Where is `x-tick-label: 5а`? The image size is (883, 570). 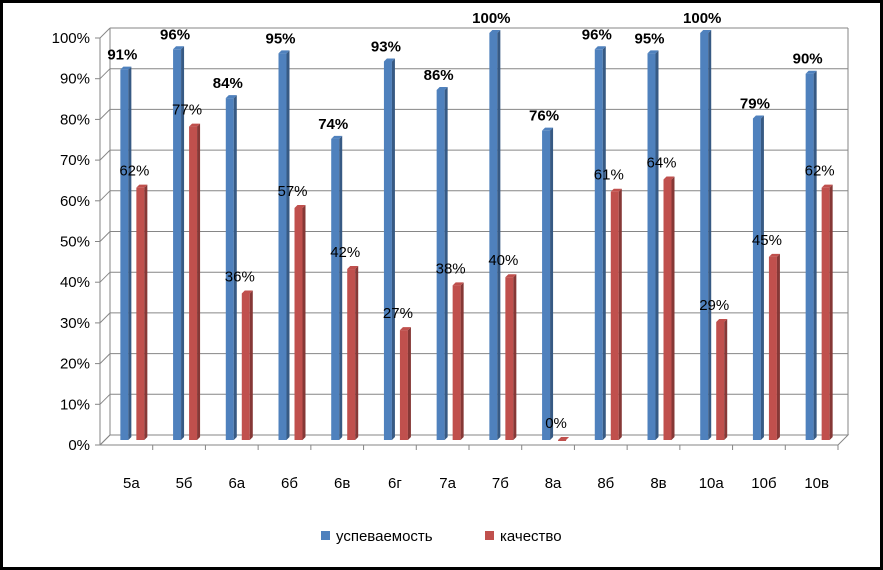
x-tick-label: 5а is located at coordinates (131, 483).